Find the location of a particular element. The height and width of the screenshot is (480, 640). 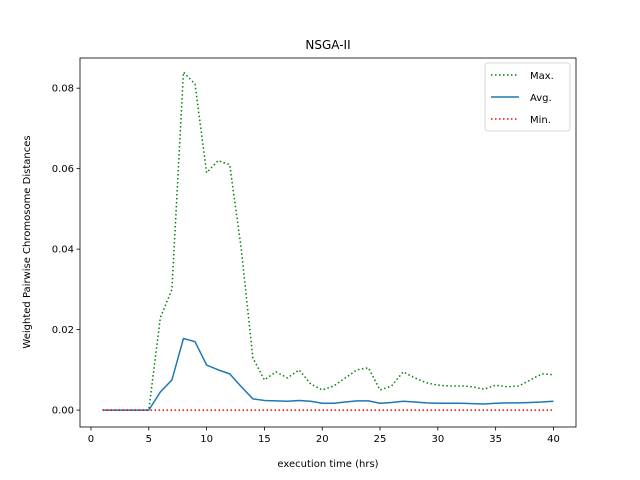

chart-title: NSGA-II is located at coordinates (327, 45).